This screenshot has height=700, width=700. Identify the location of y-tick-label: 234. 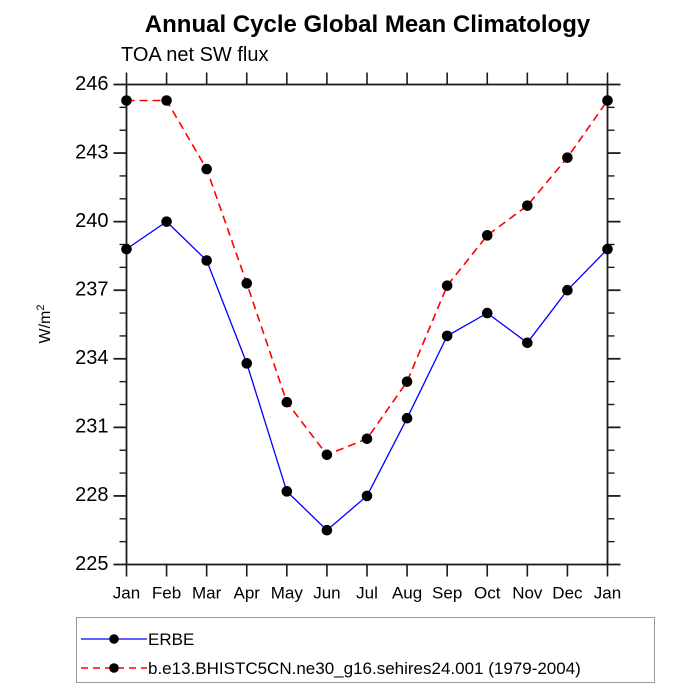
(91, 358).